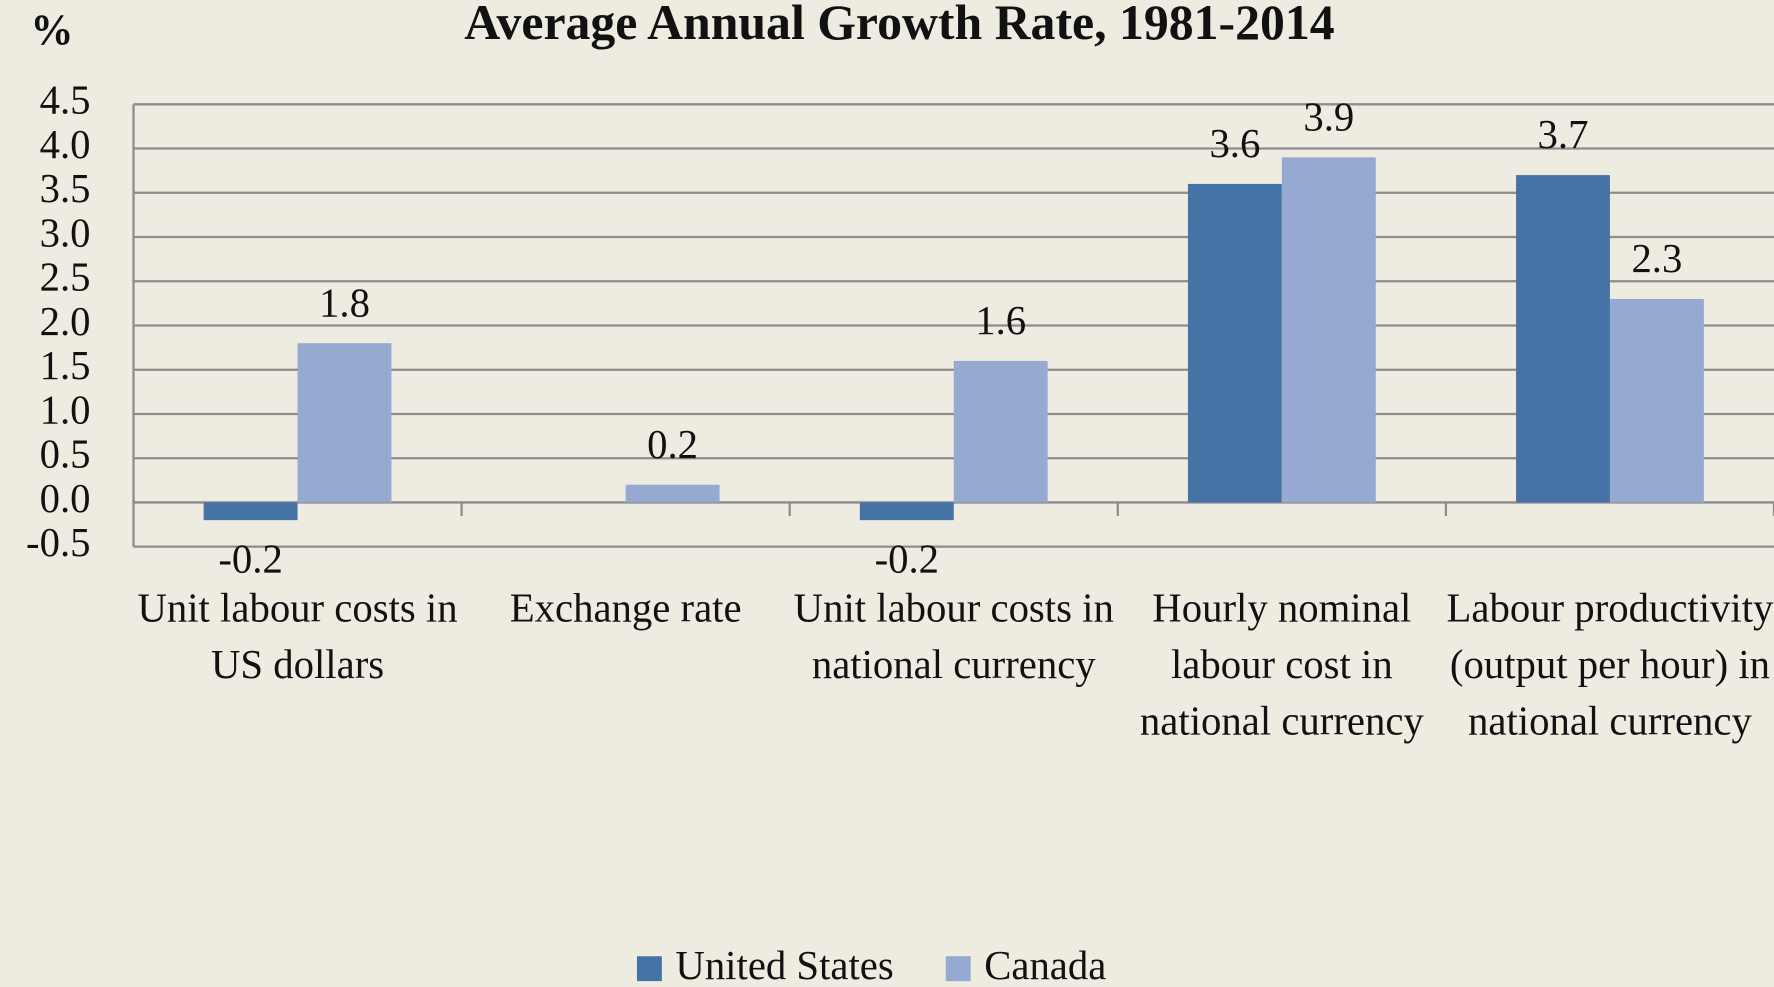 The width and height of the screenshot is (1774, 987). I want to click on x-tick-label: Exchange rate, so click(625, 608).